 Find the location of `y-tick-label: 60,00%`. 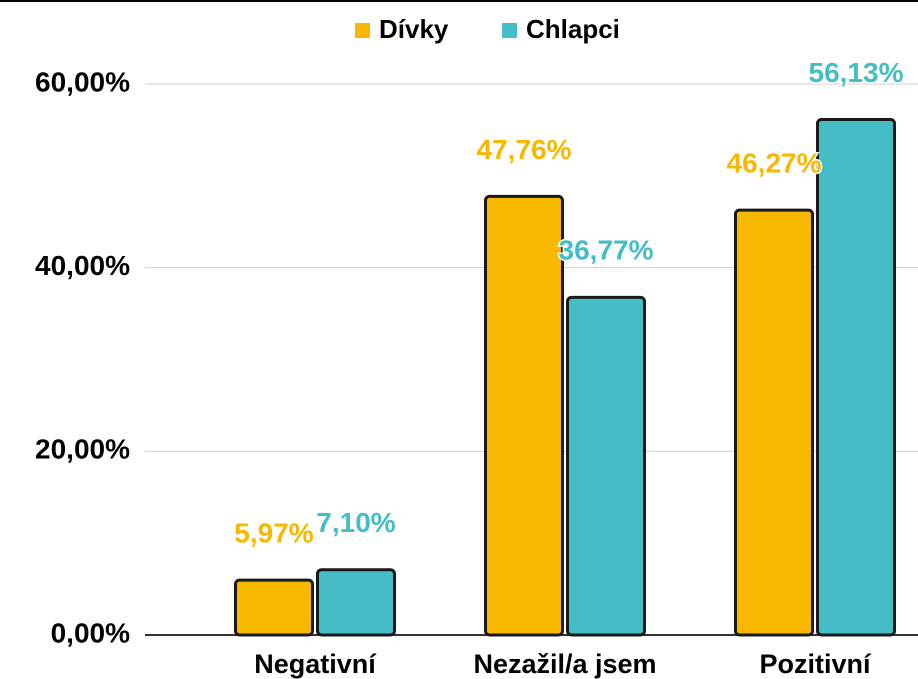

y-tick-label: 60,00% is located at coordinates (82, 81).